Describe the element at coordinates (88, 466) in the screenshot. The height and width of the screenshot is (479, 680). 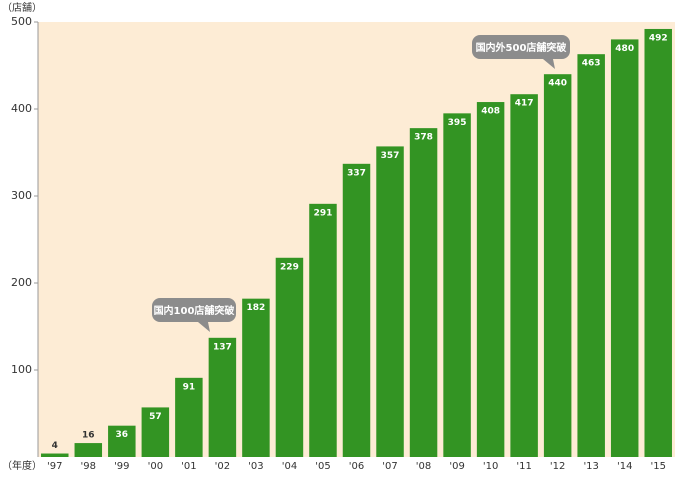
I see `x-tick-label: '98` at that location.